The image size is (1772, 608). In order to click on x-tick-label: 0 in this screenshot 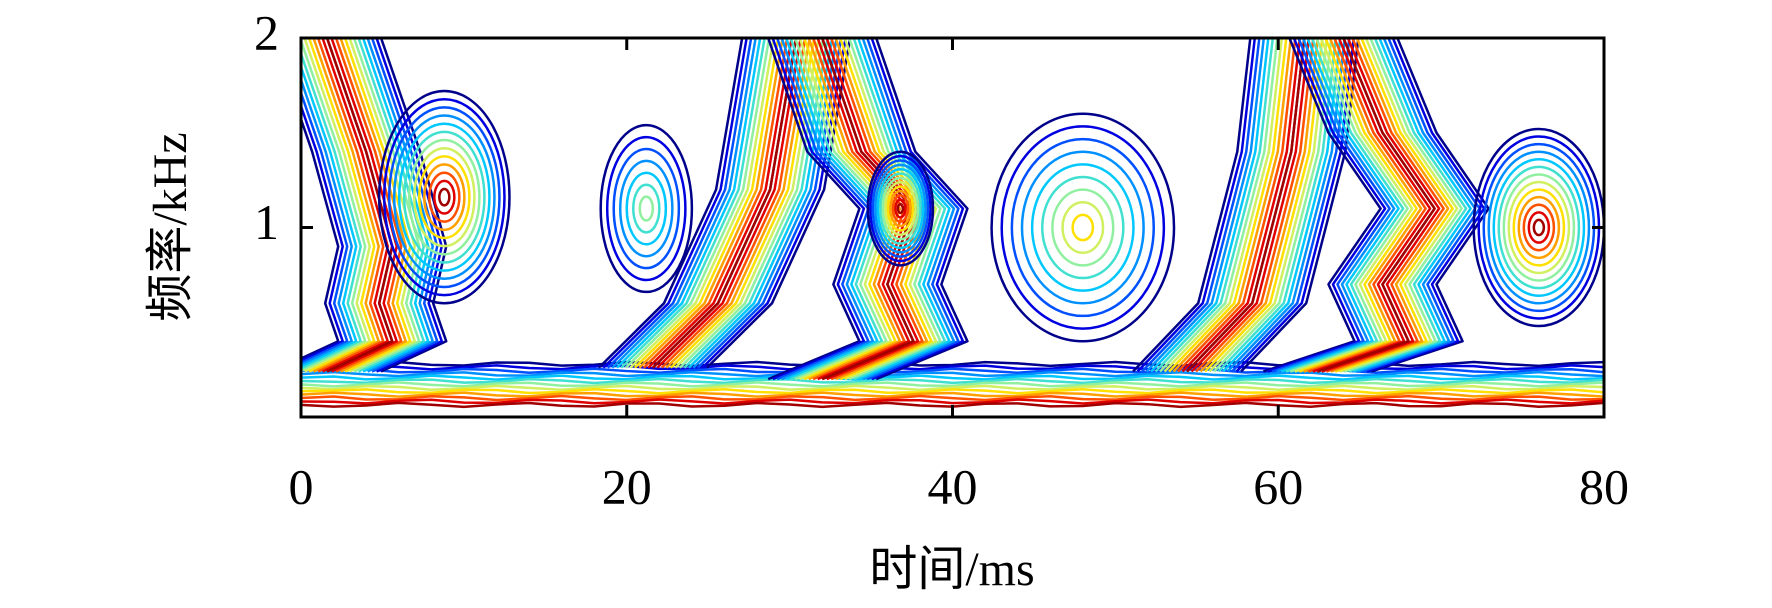, I will do `click(301, 486)`.